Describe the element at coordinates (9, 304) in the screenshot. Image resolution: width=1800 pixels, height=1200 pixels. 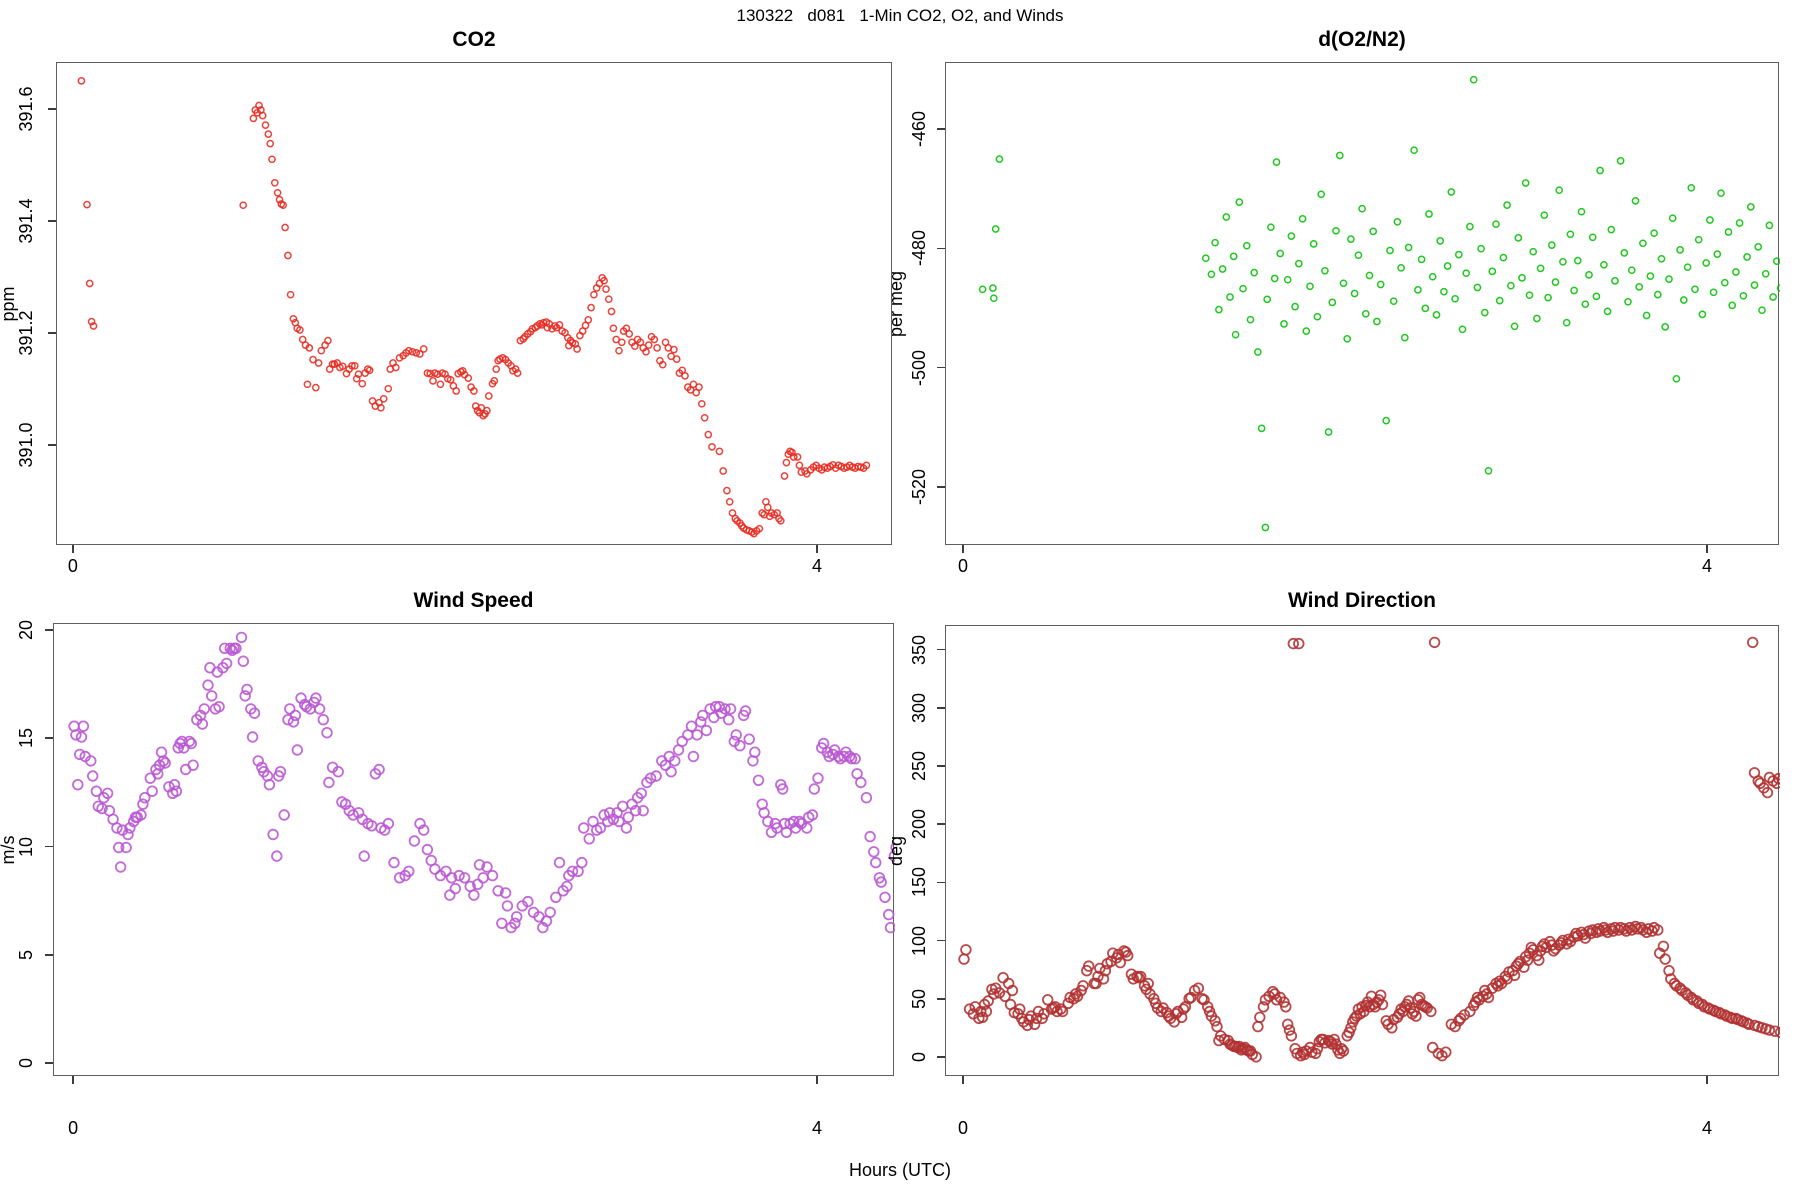
I see `y-axis-label-co2: ppm` at that location.